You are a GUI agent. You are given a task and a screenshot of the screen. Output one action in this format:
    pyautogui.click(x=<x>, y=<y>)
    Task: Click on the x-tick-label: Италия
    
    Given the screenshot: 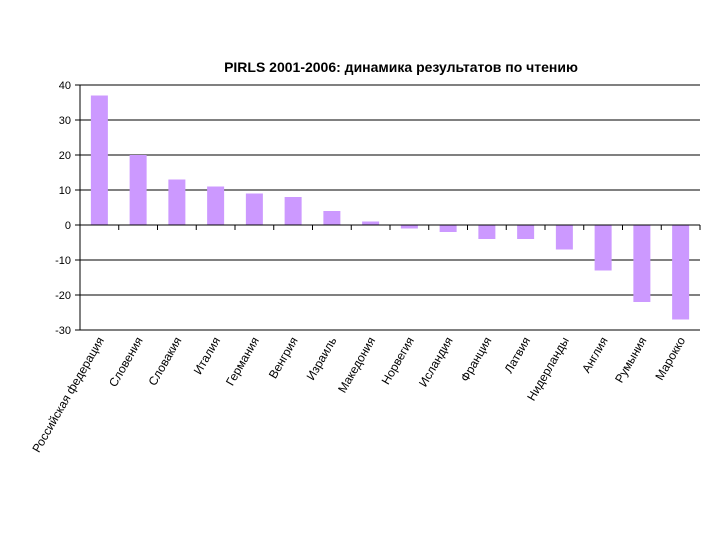 What is the action you would take?
    pyautogui.click(x=207, y=356)
    